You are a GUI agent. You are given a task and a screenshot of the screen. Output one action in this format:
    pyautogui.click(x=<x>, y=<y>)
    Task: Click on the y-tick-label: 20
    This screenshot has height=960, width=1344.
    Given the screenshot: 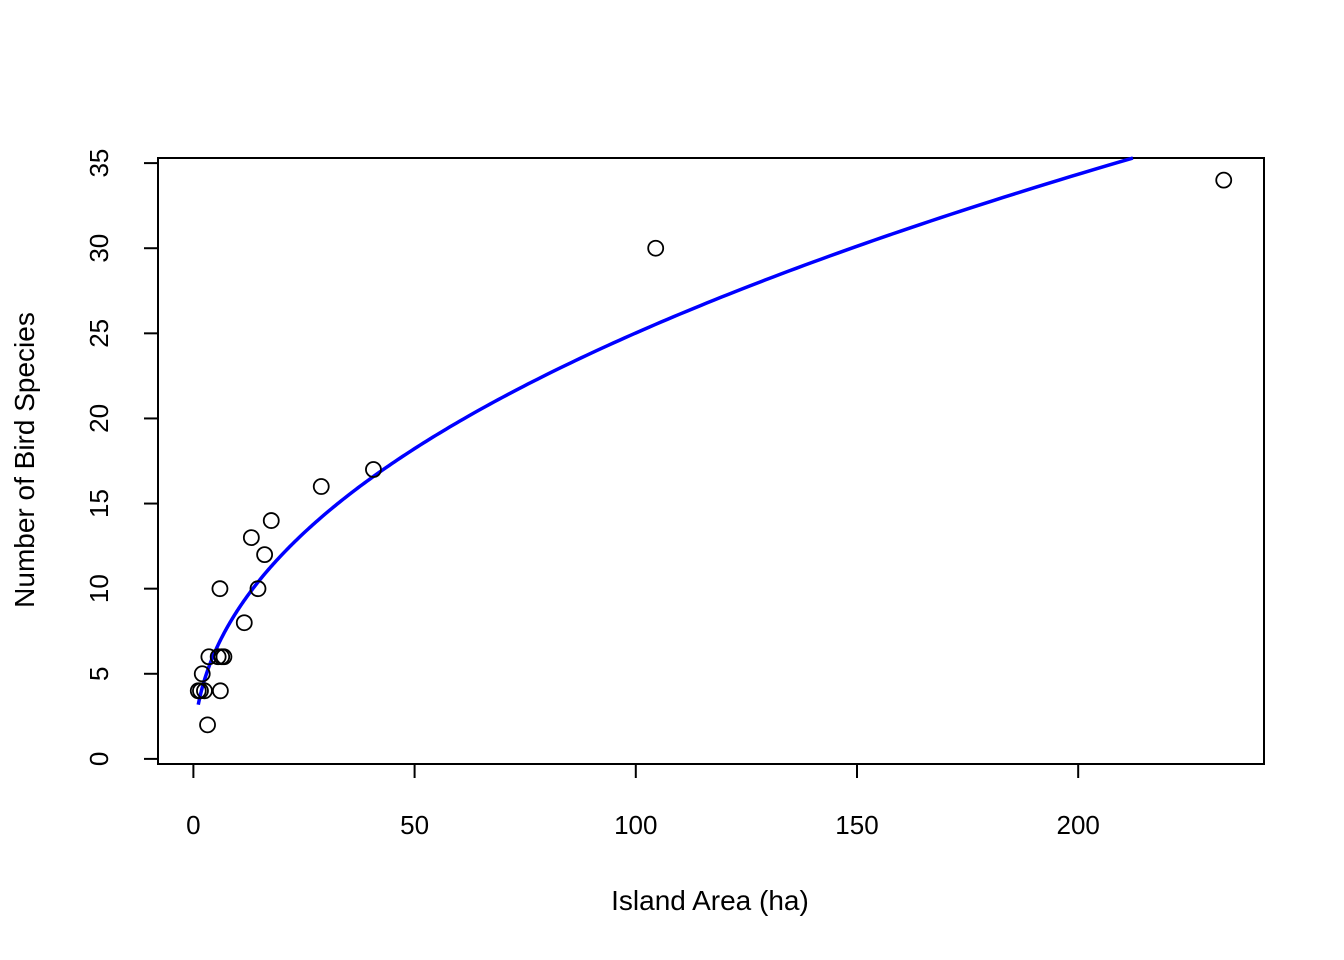 What is the action you would take?
    pyautogui.click(x=99, y=418)
    